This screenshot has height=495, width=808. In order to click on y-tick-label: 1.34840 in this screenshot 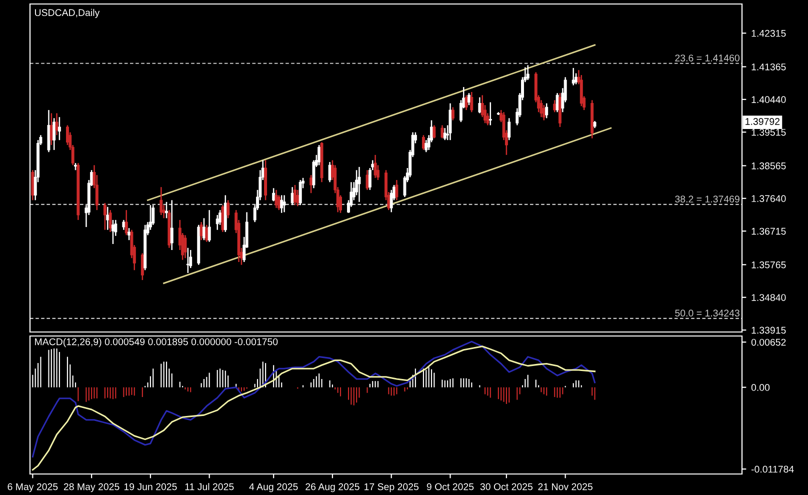, I will do `click(769, 297)`.